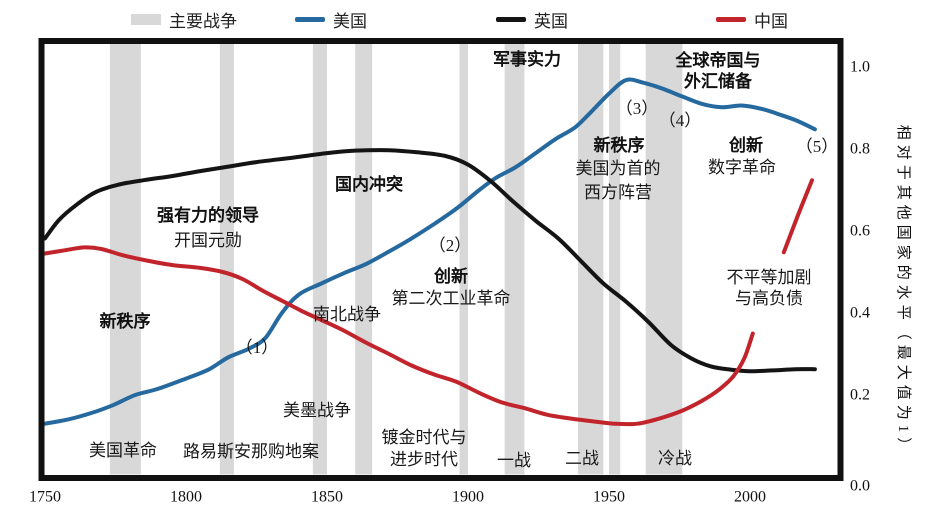 This screenshot has width=940, height=524. I want to click on annotation-global-empire-reserve: 全球帝国与外汇储备, so click(718, 71).